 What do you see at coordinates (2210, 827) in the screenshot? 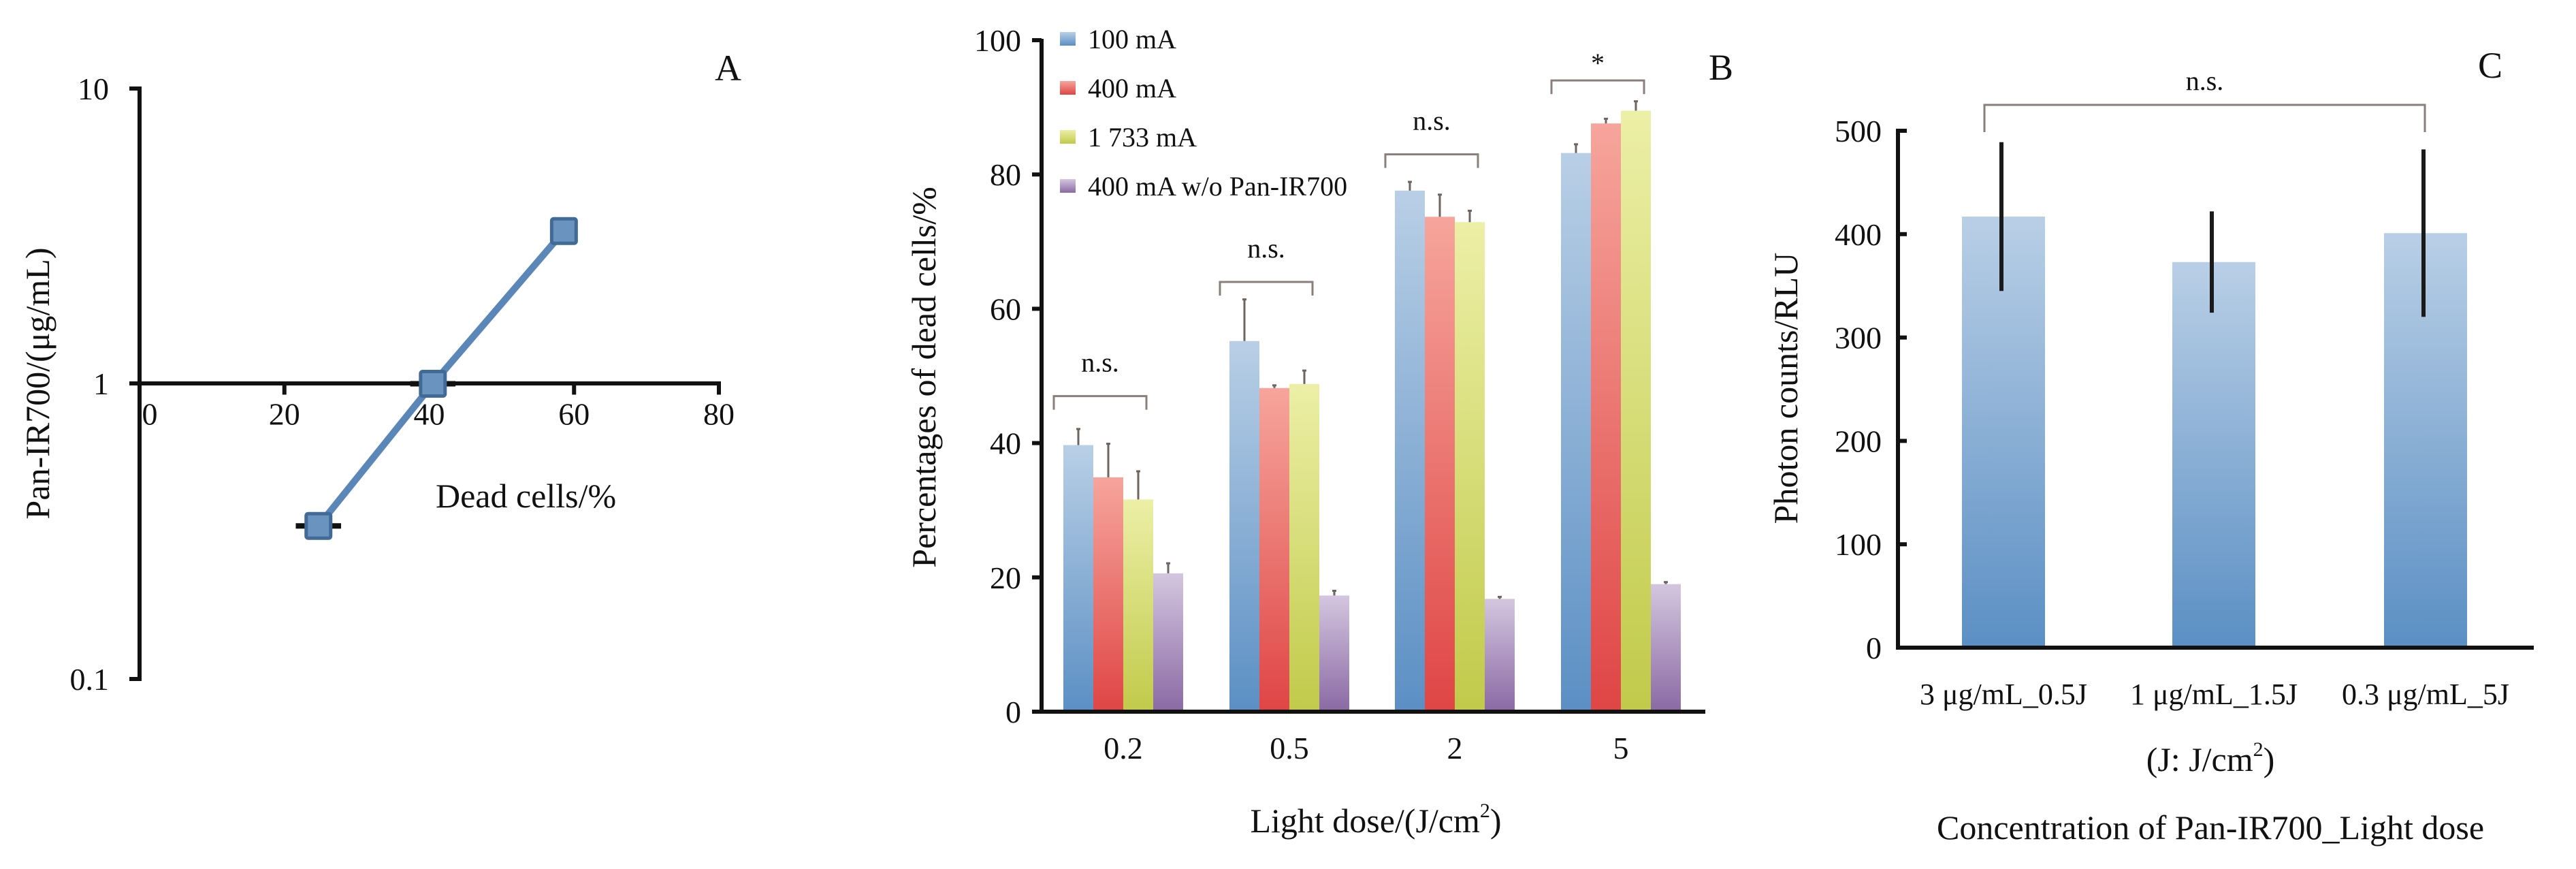
I see `panel-c-x-axis-label: Concentration of Pan-IR700_Light dose` at bounding box center [2210, 827].